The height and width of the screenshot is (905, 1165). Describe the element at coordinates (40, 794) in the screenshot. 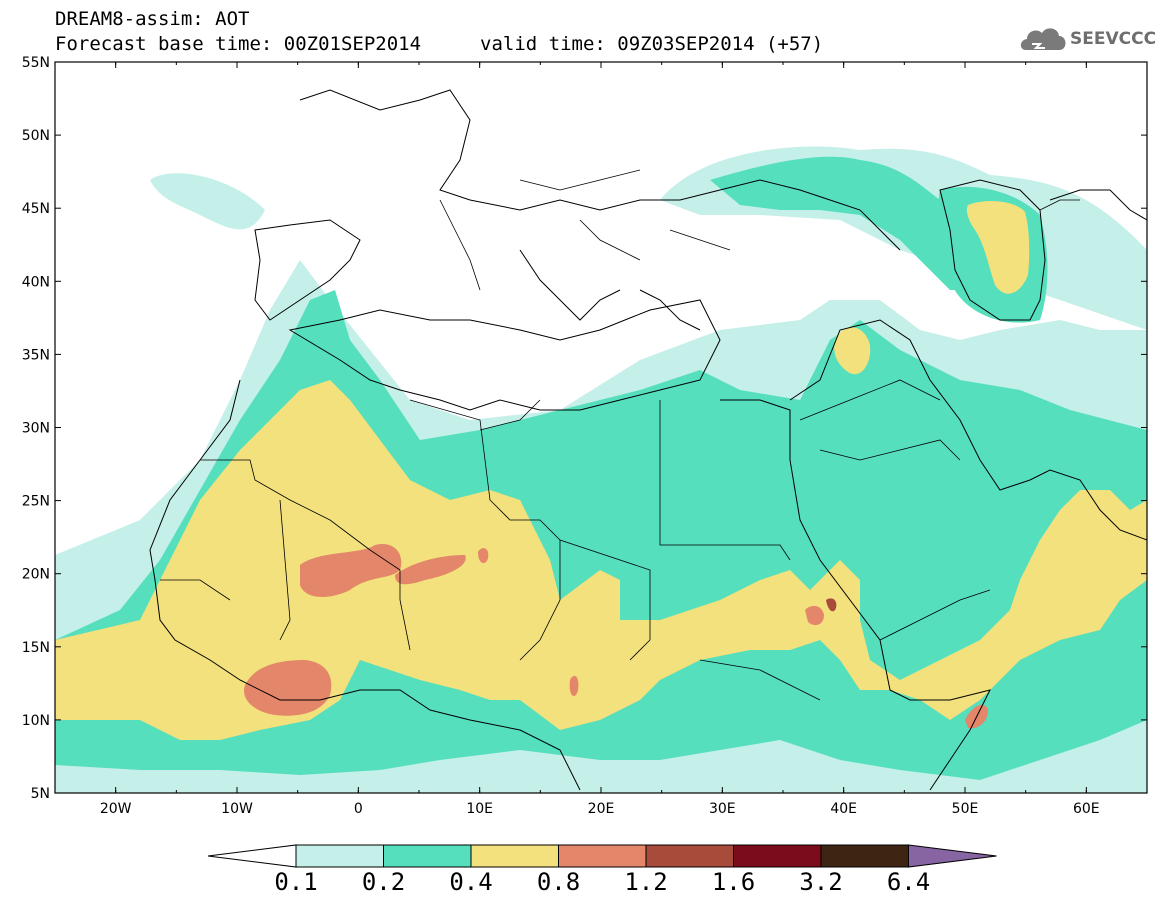

I see `lat-tick-label: 5N` at that location.